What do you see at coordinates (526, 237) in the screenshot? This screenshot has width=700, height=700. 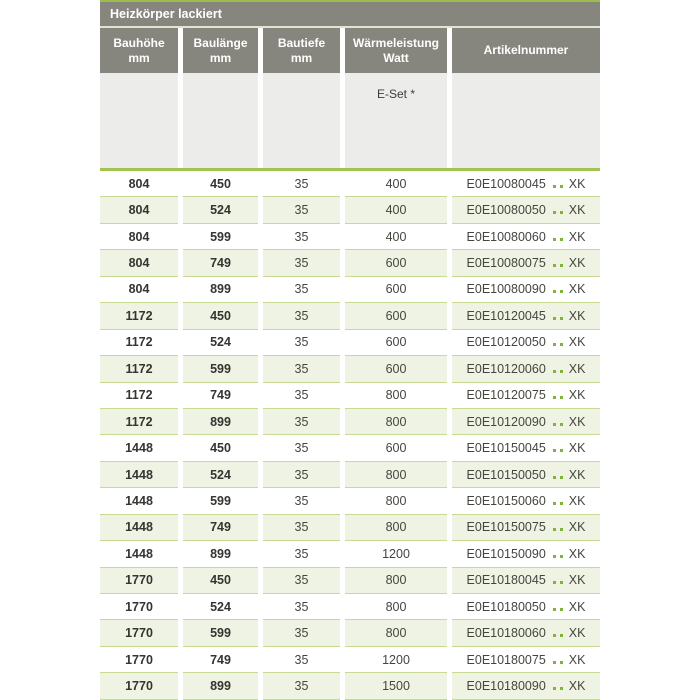 I see `artikelnummer-text: E0E10080060 XK` at bounding box center [526, 237].